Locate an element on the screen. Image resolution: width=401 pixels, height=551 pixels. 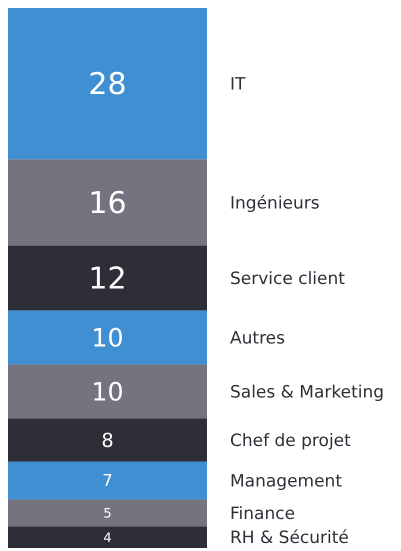
data-label: 28 is located at coordinates (107, 84).